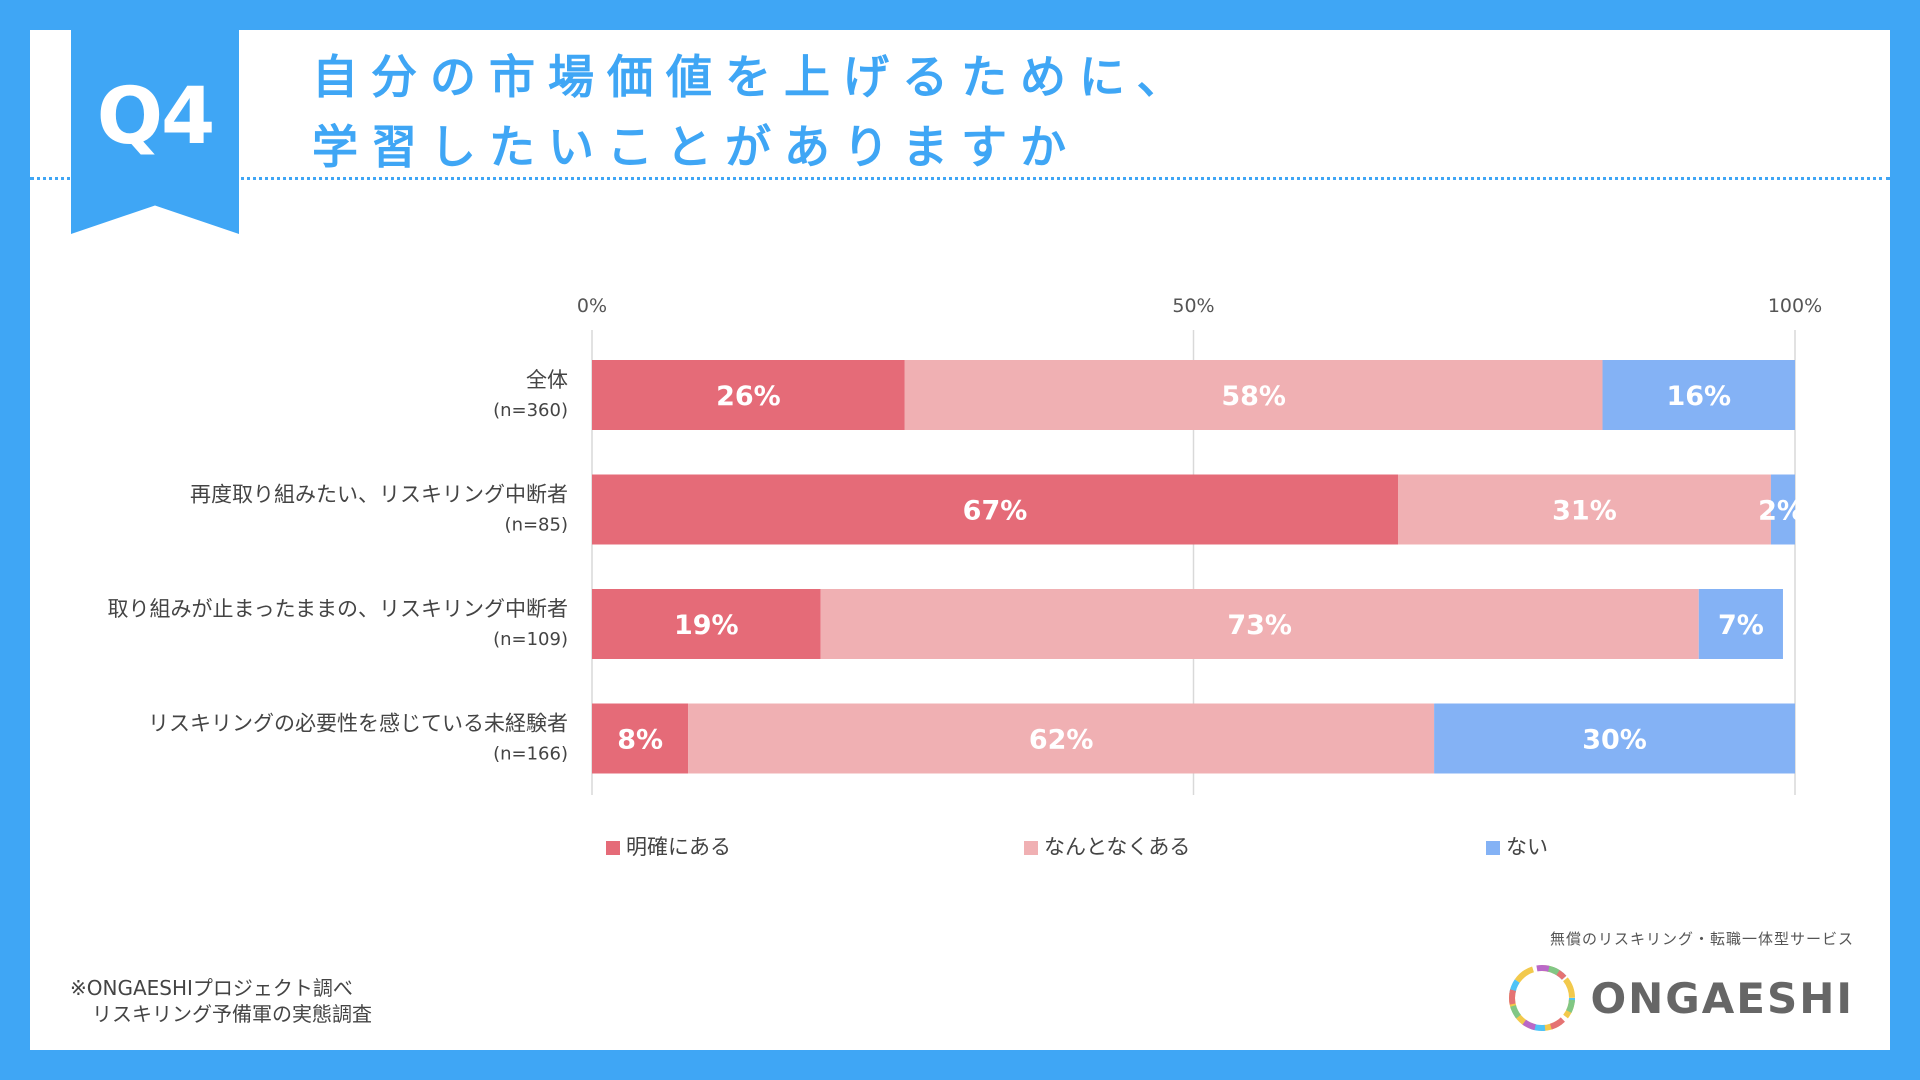 Image resolution: width=1920 pixels, height=1080 pixels. I want to click on data-label: 62%, so click(1061, 740).